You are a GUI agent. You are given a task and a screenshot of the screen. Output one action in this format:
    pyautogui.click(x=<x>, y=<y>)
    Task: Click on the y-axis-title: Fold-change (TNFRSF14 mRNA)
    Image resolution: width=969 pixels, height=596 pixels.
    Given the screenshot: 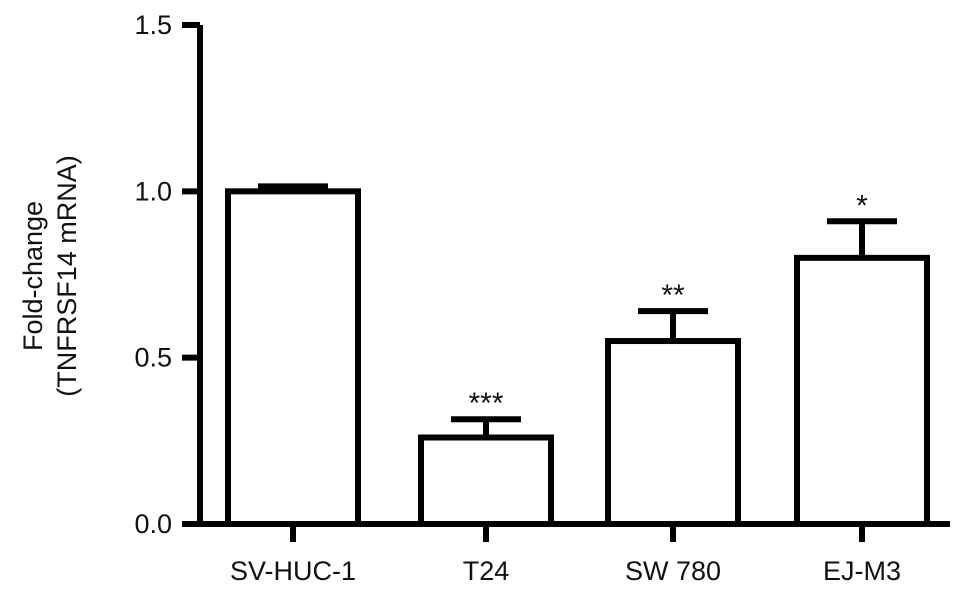 What is the action you would take?
    pyautogui.click(x=50, y=276)
    